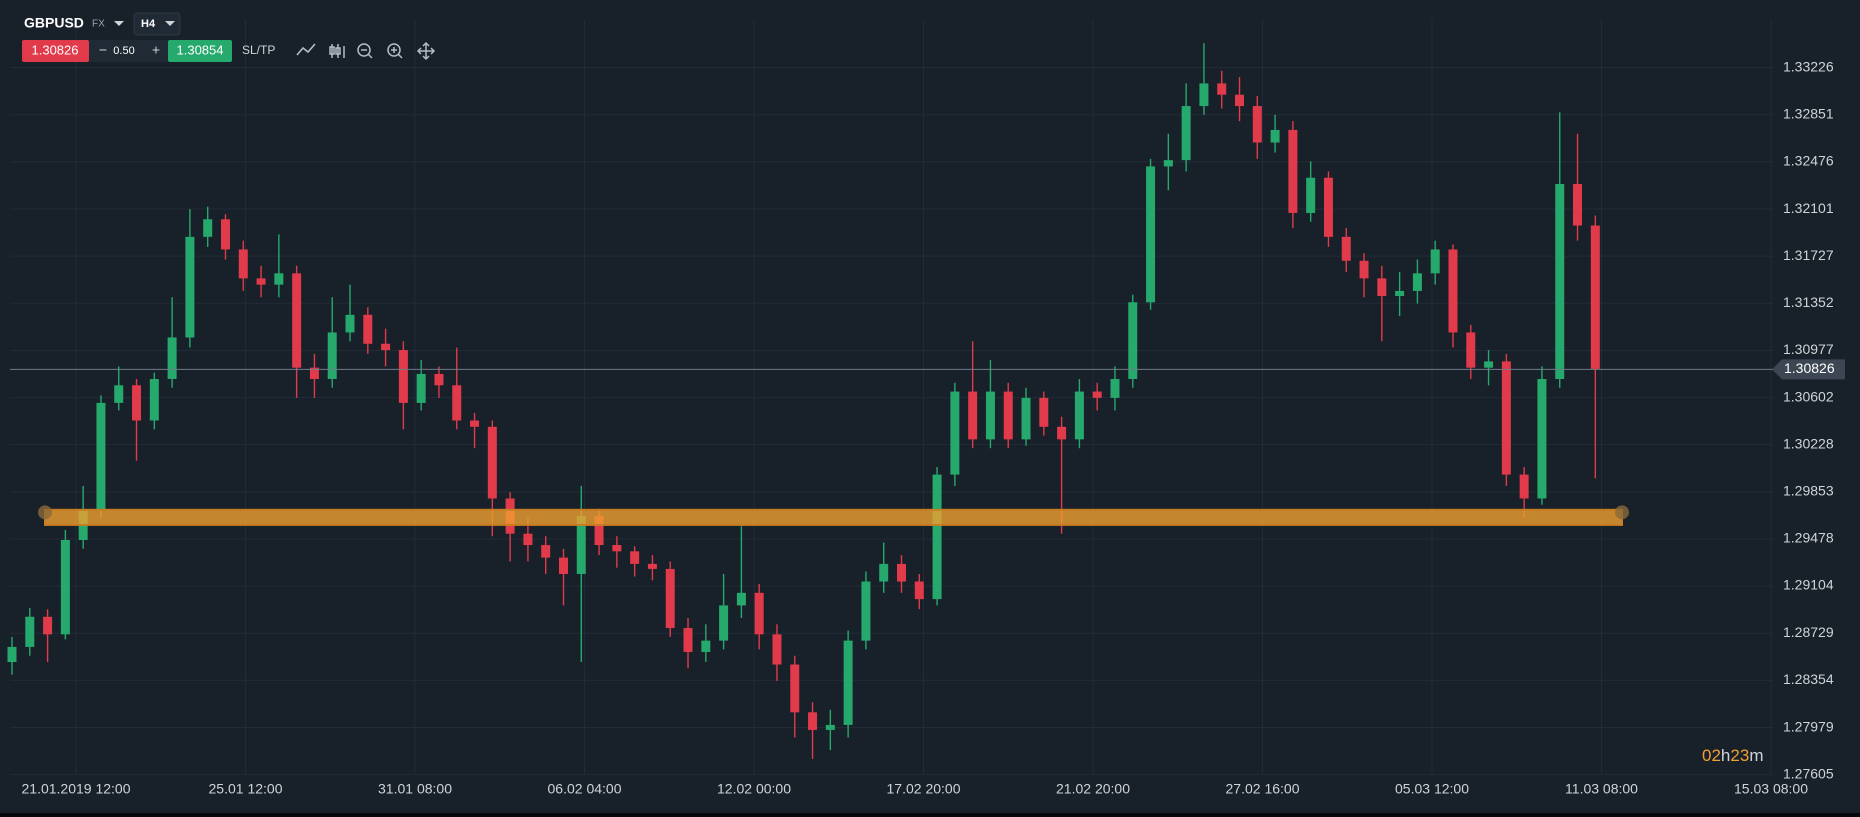 This screenshot has height=817, width=1860. What do you see at coordinates (1808, 113) in the screenshot?
I see `y-tick-label: 1.32851` at bounding box center [1808, 113].